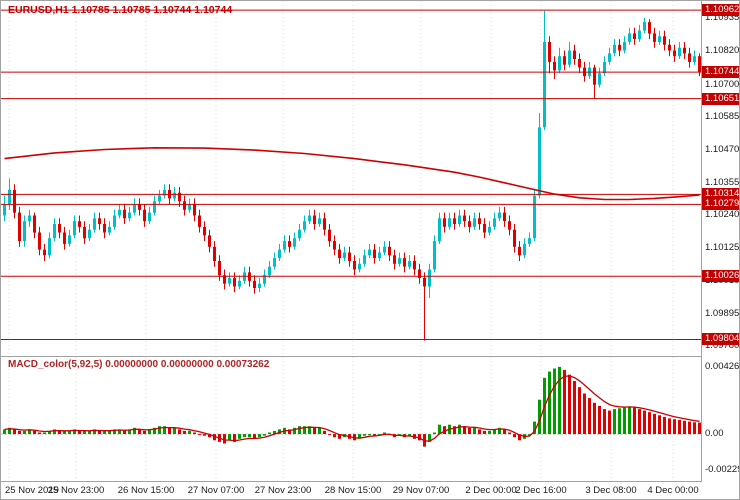 The image size is (740, 500). What do you see at coordinates (720, 99) in the screenshot?
I see `price-level-badge: 1.10651` at bounding box center [720, 99].